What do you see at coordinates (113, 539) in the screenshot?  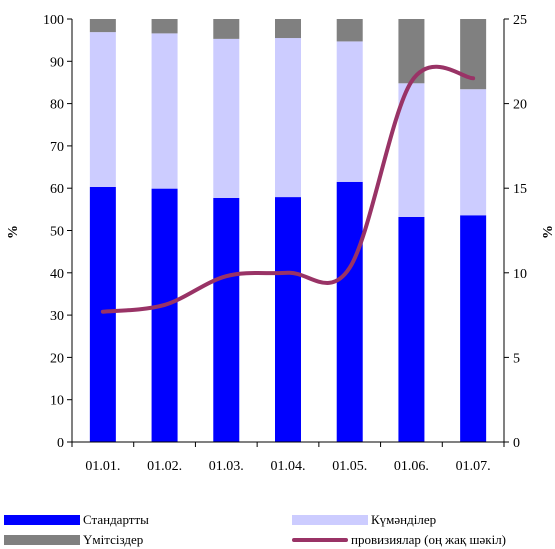 I see `legend-label: Үмітсіздер` at bounding box center [113, 539].